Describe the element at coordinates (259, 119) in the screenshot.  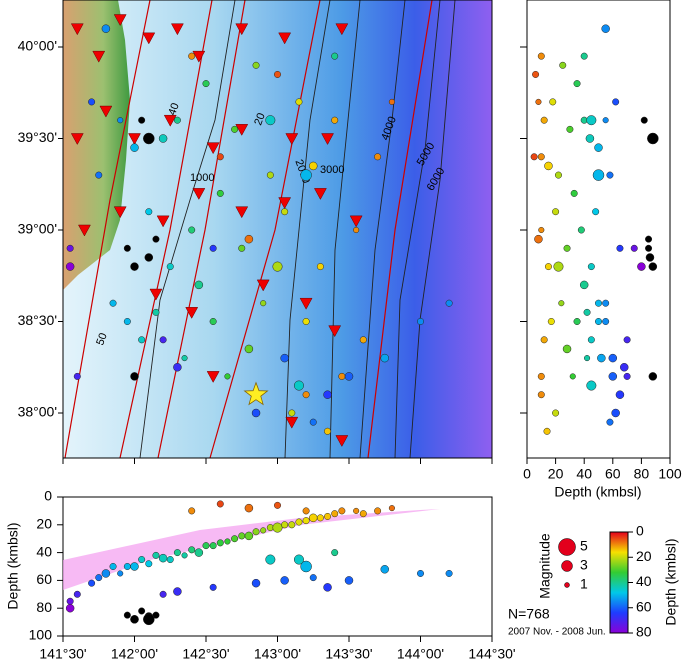
I see `plate-contour-label: 20` at that location.